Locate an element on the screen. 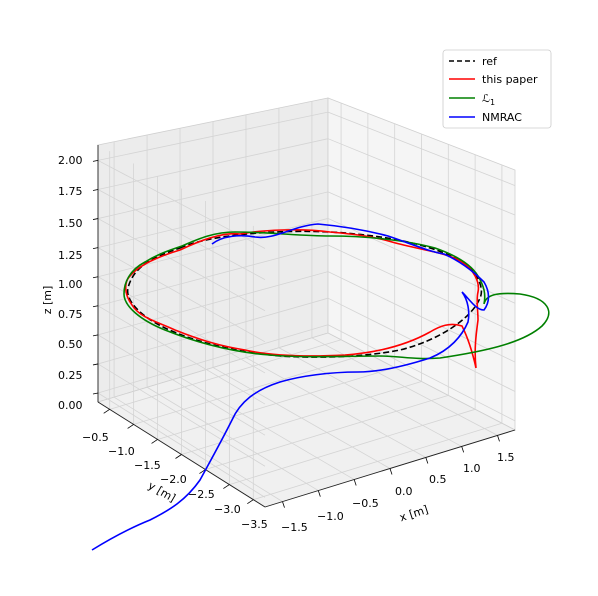 The image size is (598, 596). y-tick-label: −0.5 is located at coordinates (95, 437).